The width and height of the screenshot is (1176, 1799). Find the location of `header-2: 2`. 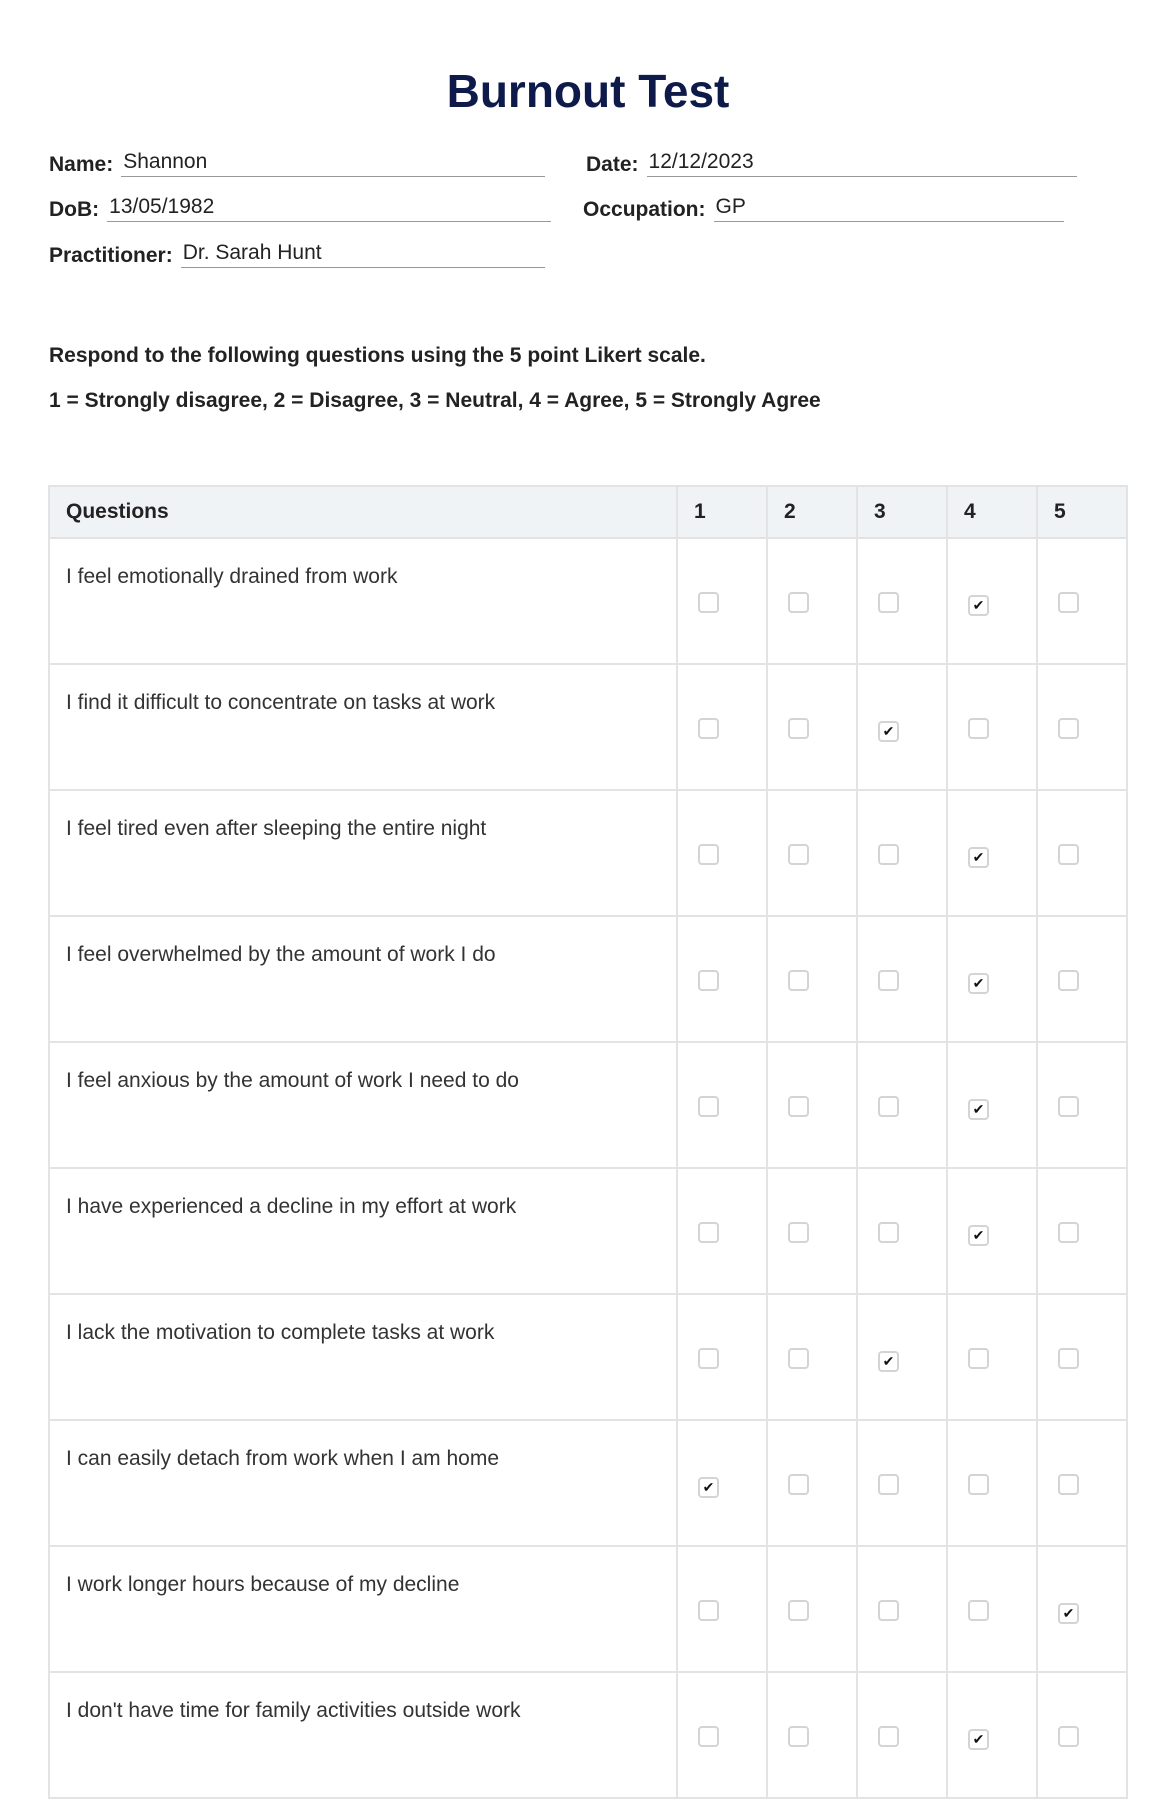

header-2: 2 is located at coordinates (812, 512).